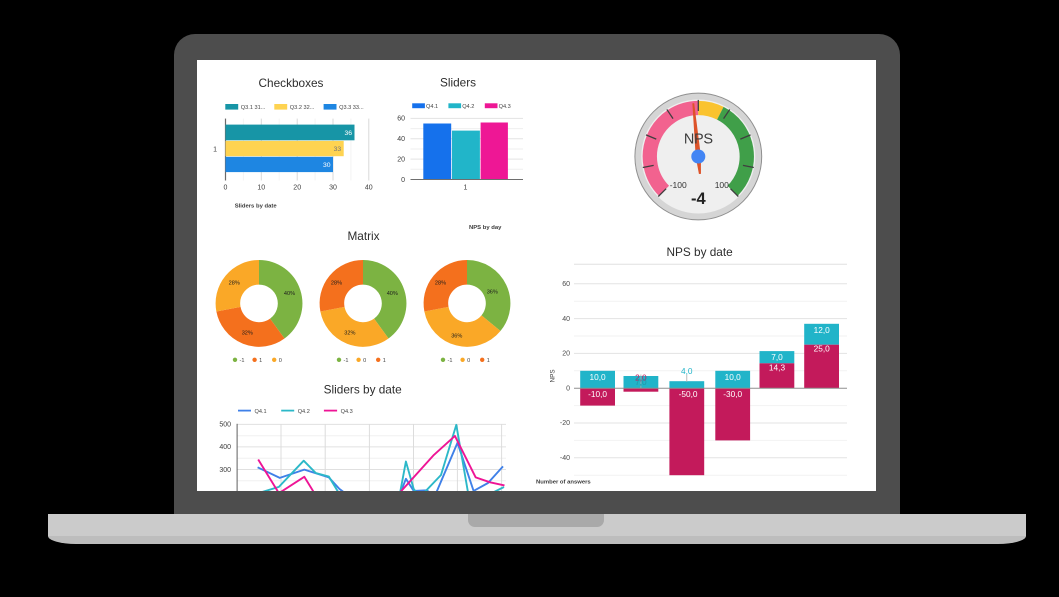 The width and height of the screenshot is (1059, 597). I want to click on svg-text: -100, so click(678, 185).